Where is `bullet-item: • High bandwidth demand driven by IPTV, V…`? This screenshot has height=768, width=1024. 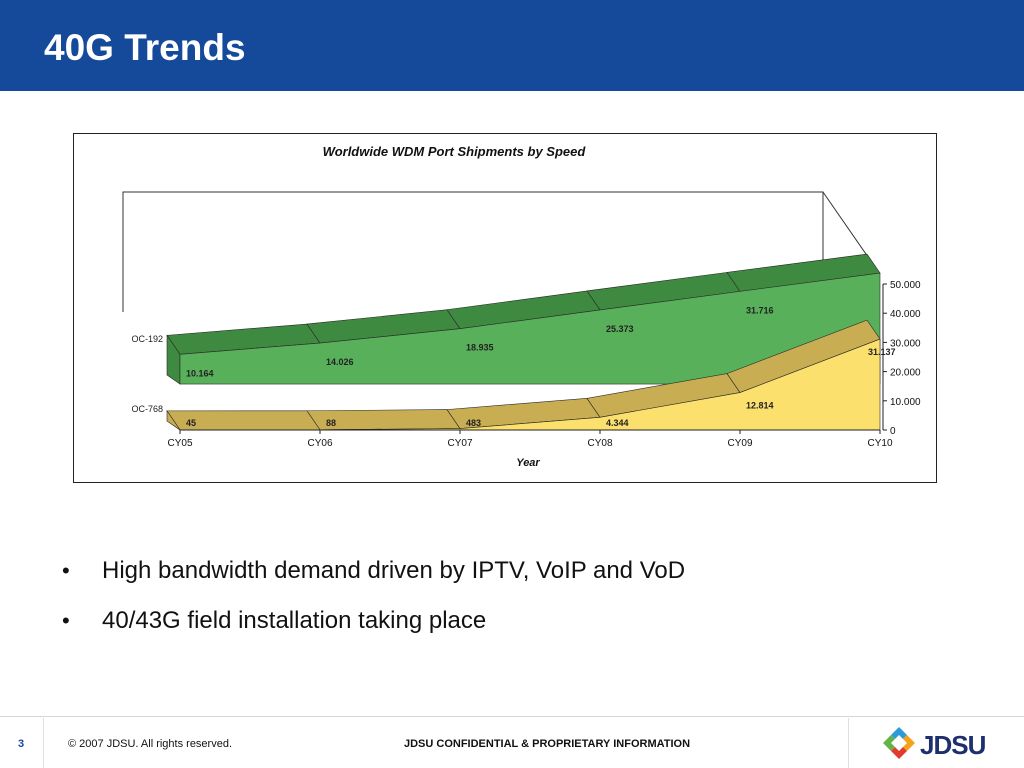
bullet-item: • High bandwidth demand driven by IPTV, V… is located at coordinates (512, 578).